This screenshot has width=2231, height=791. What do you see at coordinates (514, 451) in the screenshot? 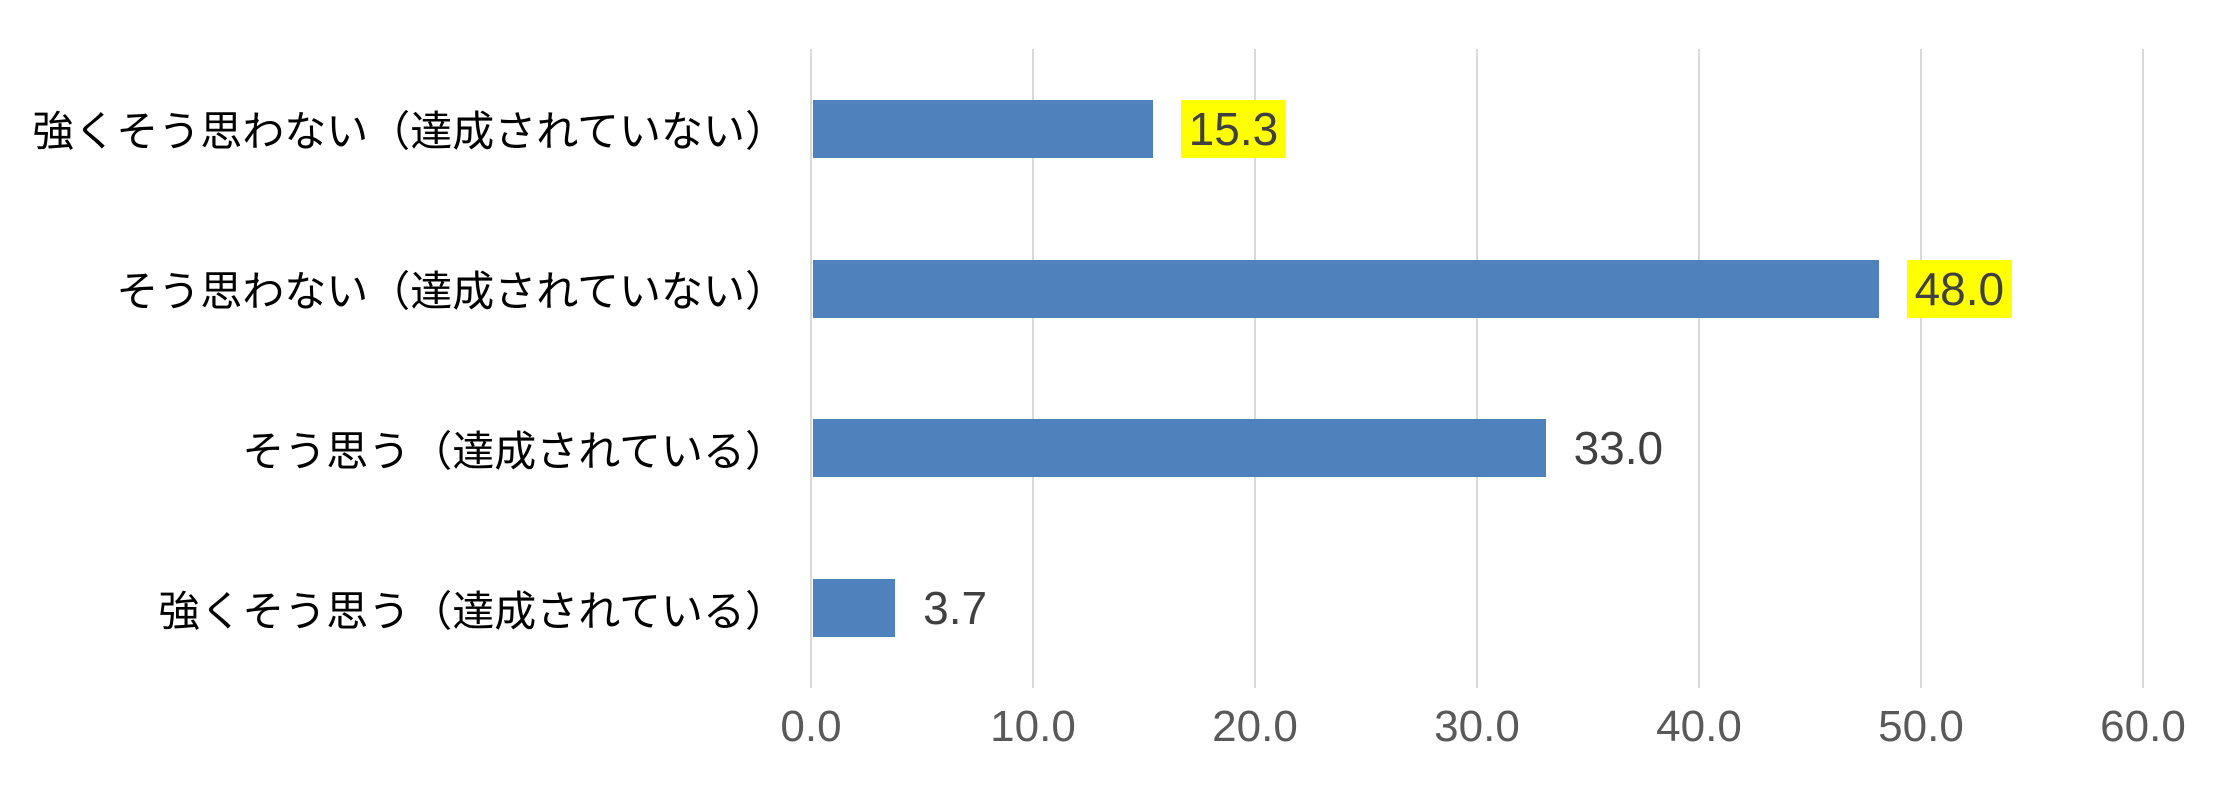
I see `category-label-2: そう思う（達成されている）` at bounding box center [514, 451].